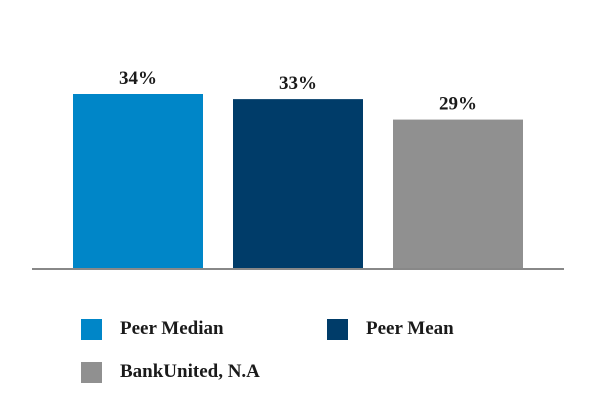 This screenshot has width=594, height=402. Describe the element at coordinates (91, 372) in the screenshot. I see `legend-swatch-bankunited` at that location.